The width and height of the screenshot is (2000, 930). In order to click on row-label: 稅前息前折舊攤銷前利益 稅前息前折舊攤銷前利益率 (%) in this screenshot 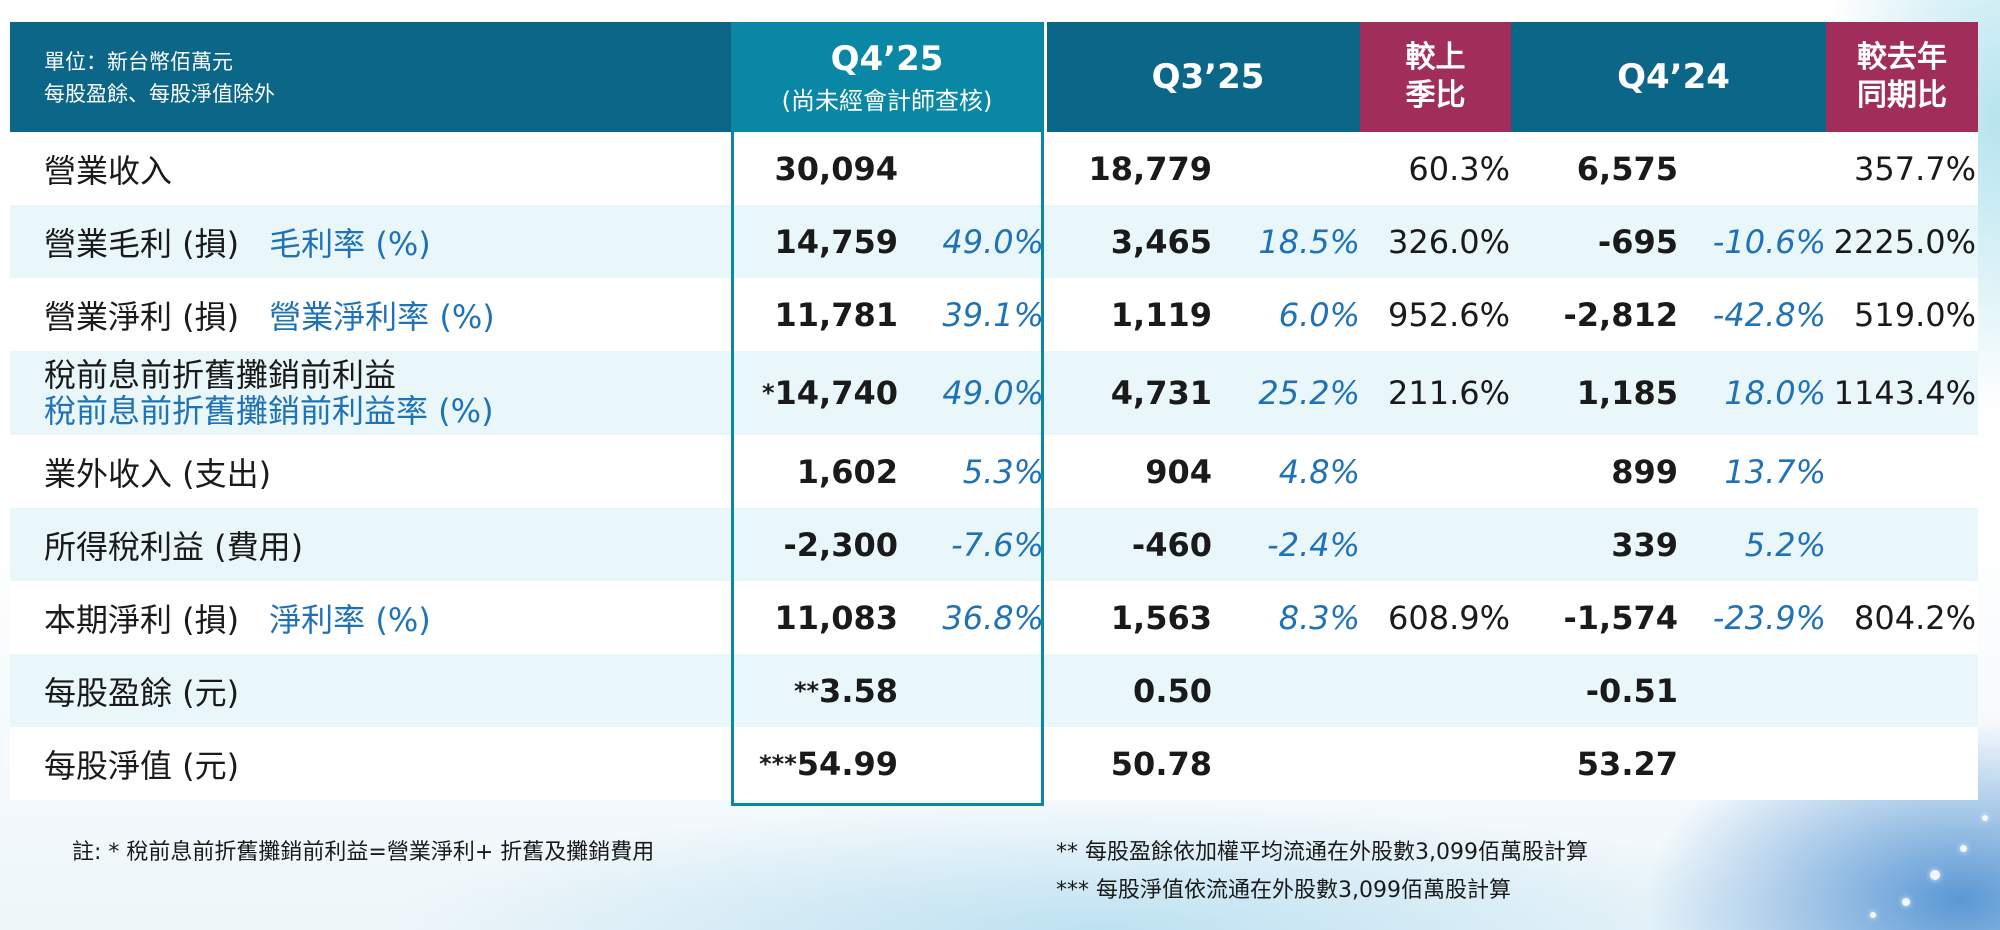, I will do `click(269, 393)`.